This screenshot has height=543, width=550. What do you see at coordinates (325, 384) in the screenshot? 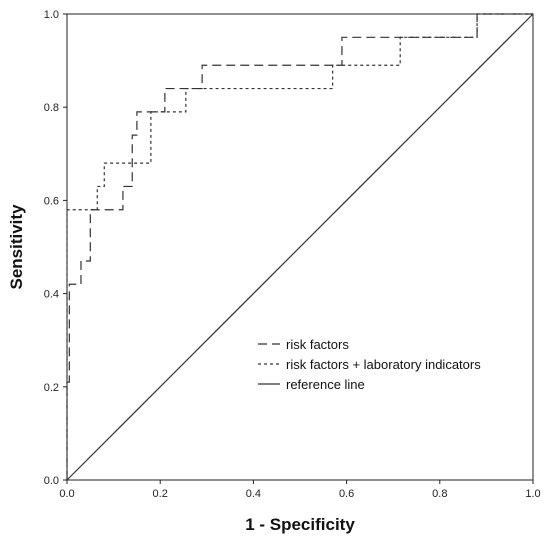
I see `legend-label-reference: reference line` at bounding box center [325, 384].